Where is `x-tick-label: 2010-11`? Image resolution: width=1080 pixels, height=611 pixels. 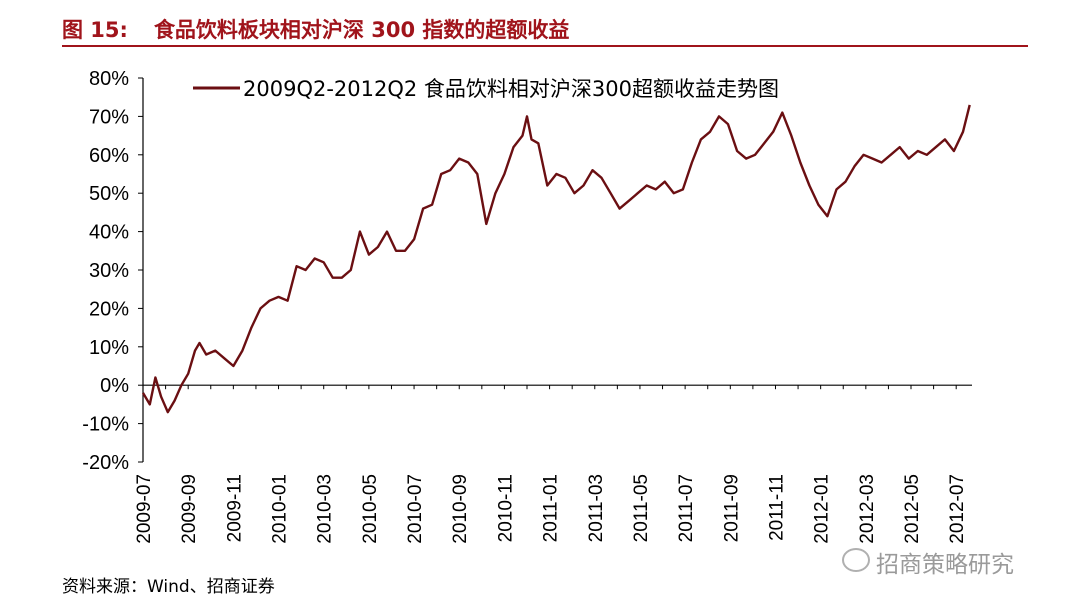
x-tick-label: 2010-11 is located at coordinates (505, 508).